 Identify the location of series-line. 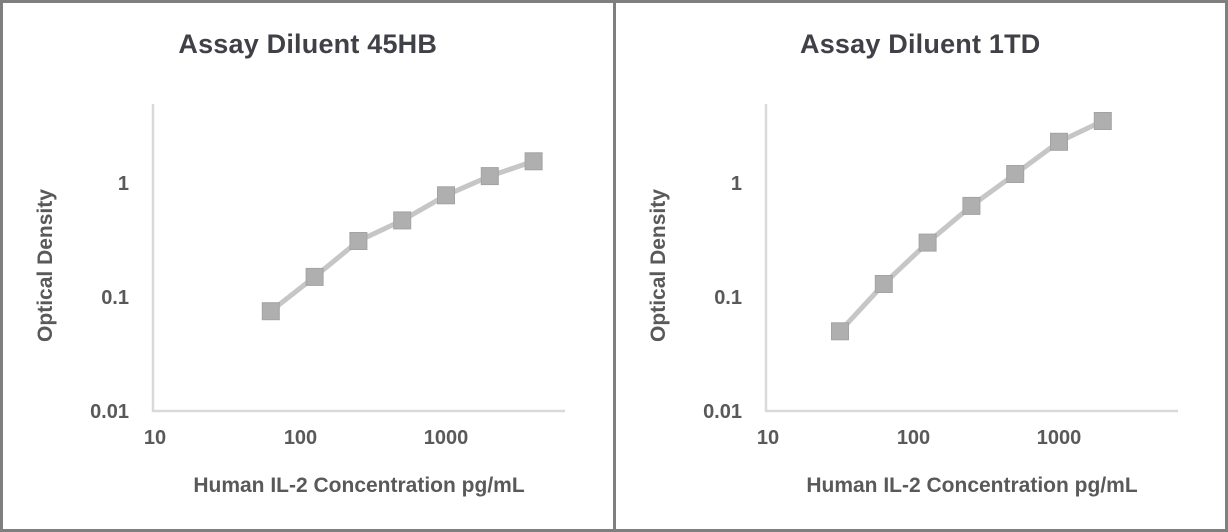
(970, 225).